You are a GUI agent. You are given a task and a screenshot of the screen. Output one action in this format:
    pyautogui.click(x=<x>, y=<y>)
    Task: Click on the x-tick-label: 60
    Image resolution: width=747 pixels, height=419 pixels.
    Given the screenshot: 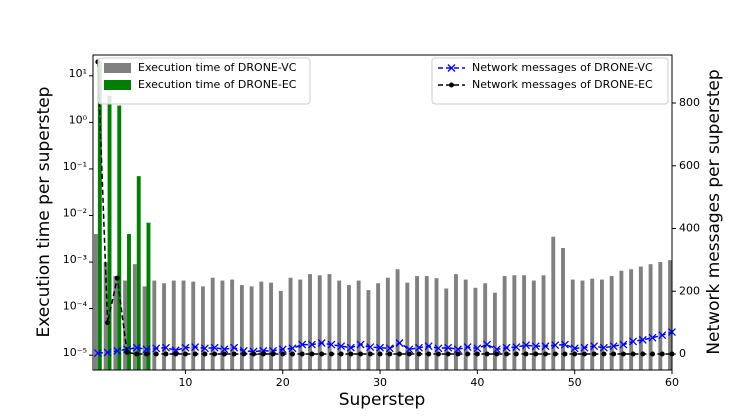 What is the action you would take?
    pyautogui.click(x=672, y=382)
    